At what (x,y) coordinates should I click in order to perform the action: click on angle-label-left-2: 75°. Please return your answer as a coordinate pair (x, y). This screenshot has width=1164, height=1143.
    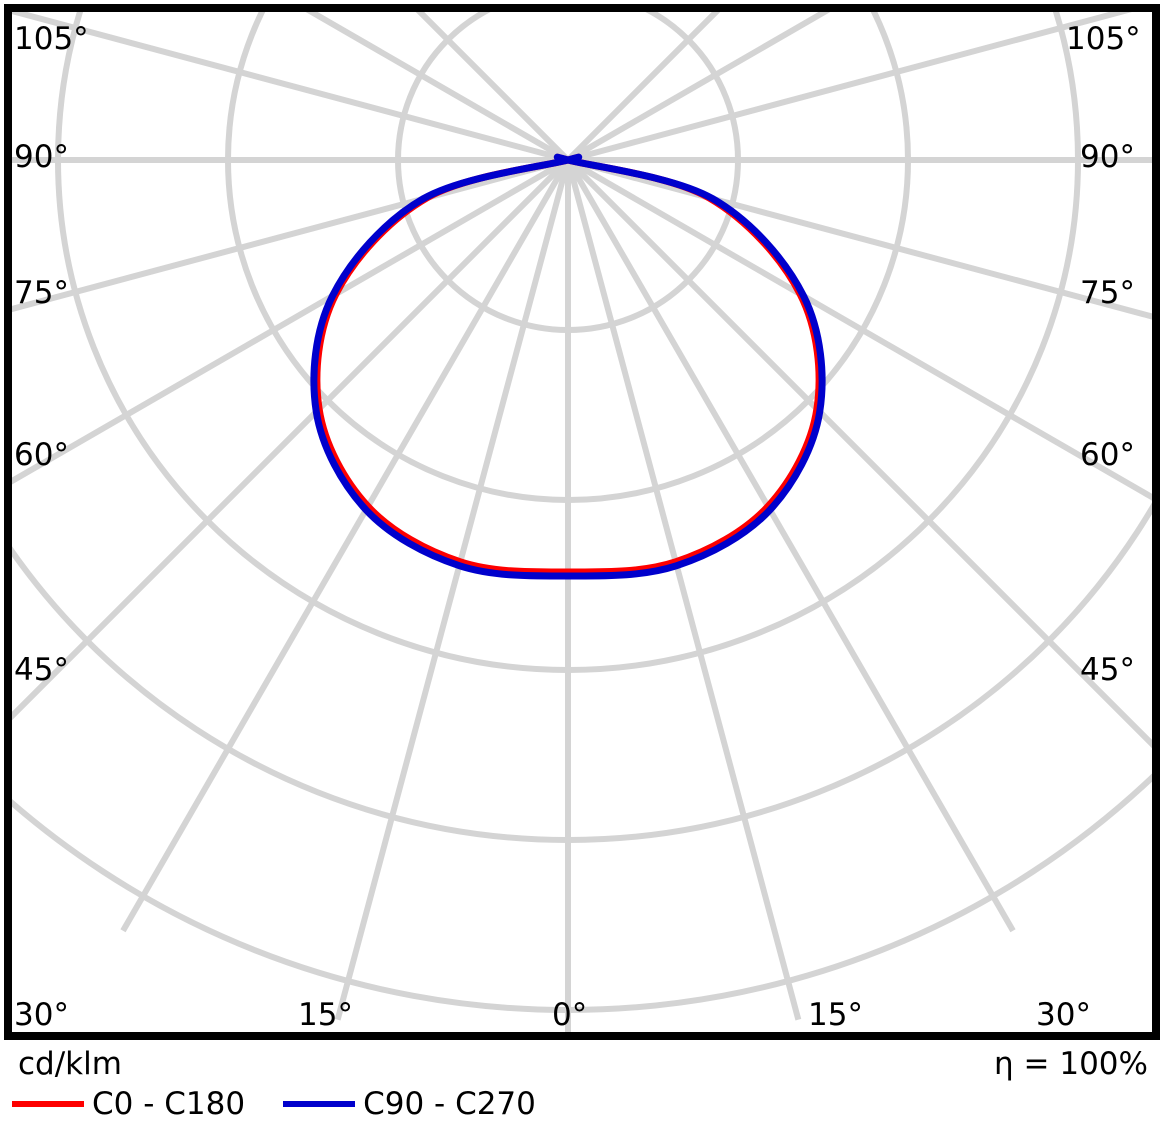
    Looking at the image, I should click on (41, 293).